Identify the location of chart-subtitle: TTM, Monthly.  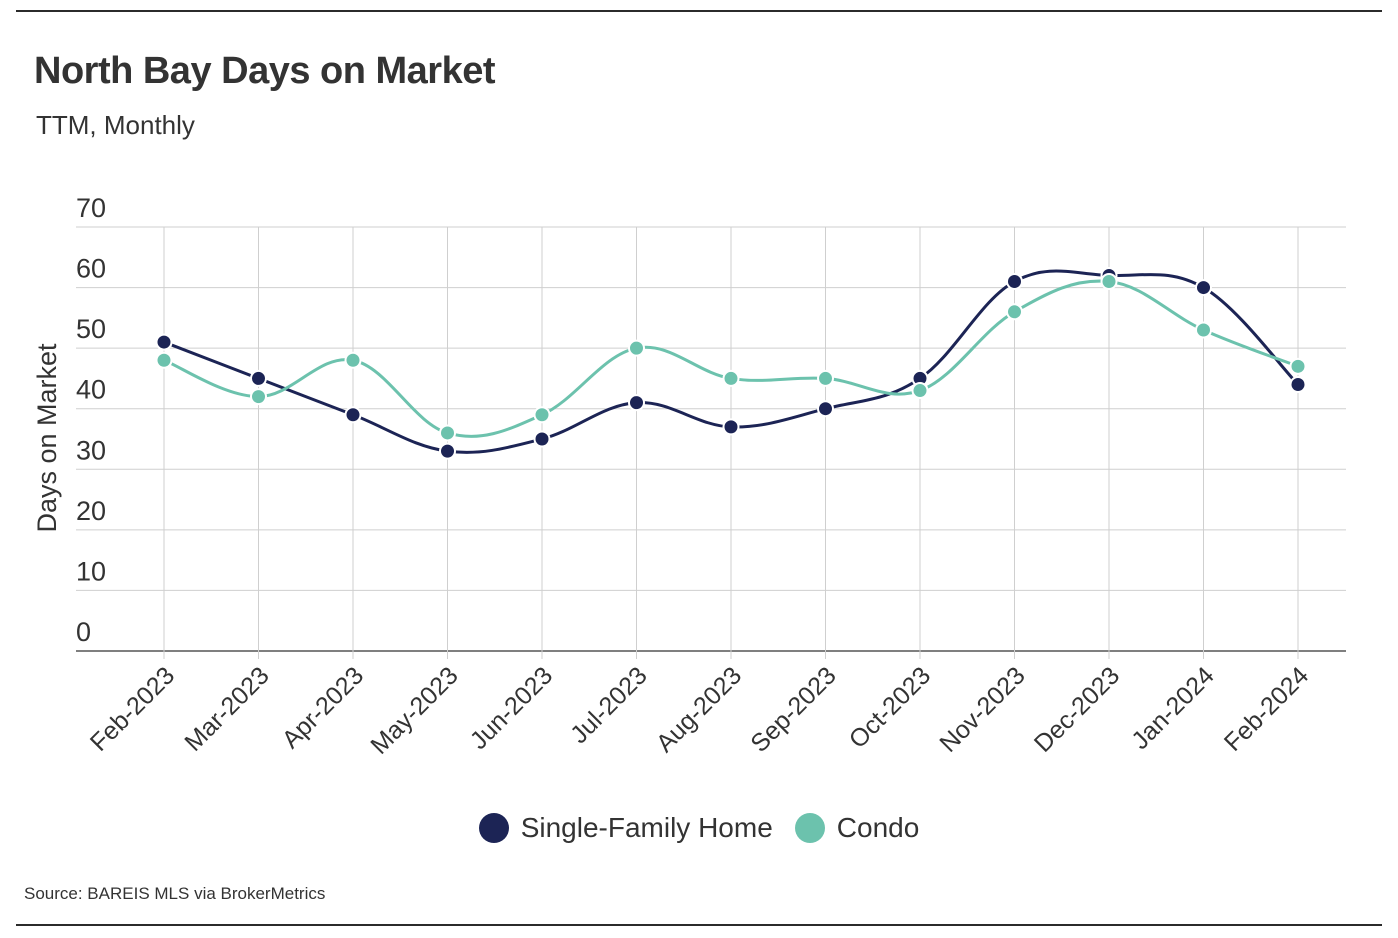
(115, 125).